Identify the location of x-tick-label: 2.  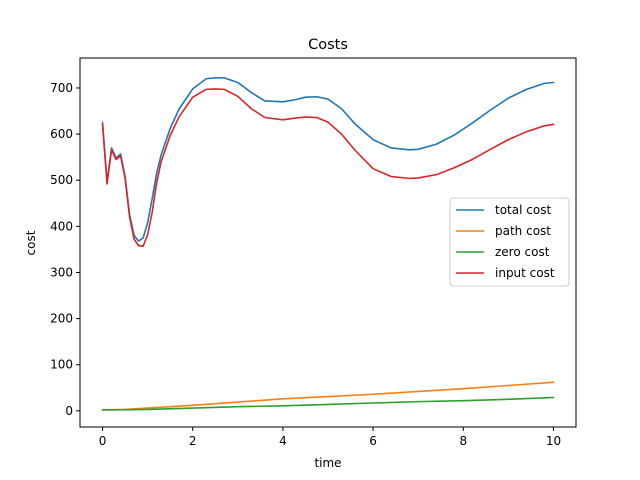
(193, 441).